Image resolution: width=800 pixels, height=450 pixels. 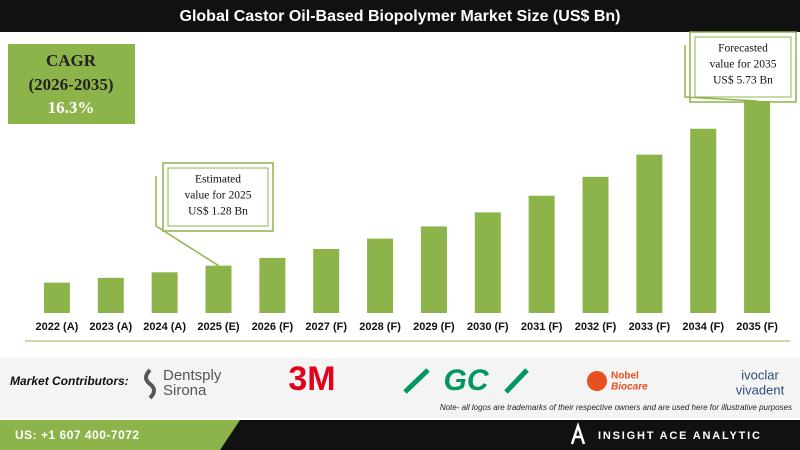 What do you see at coordinates (311, 379) in the screenshot?
I see `logo-text: 3M` at bounding box center [311, 379].